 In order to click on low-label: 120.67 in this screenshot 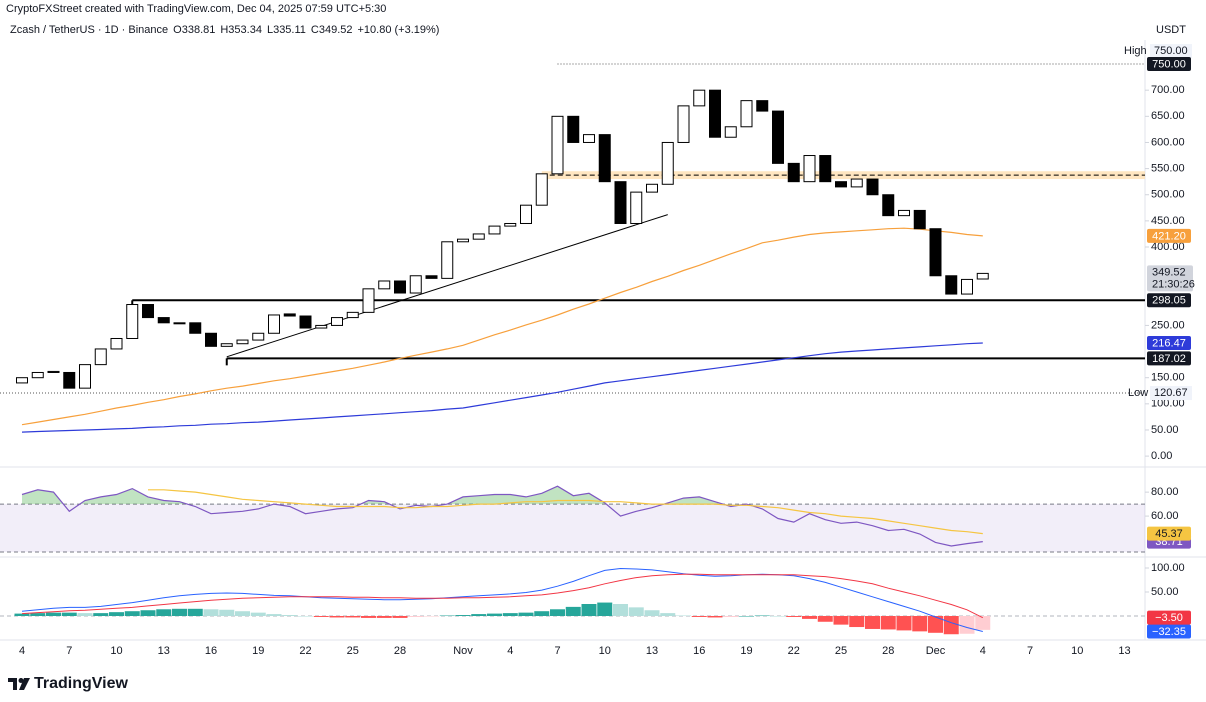, I will do `click(1171, 393)`.